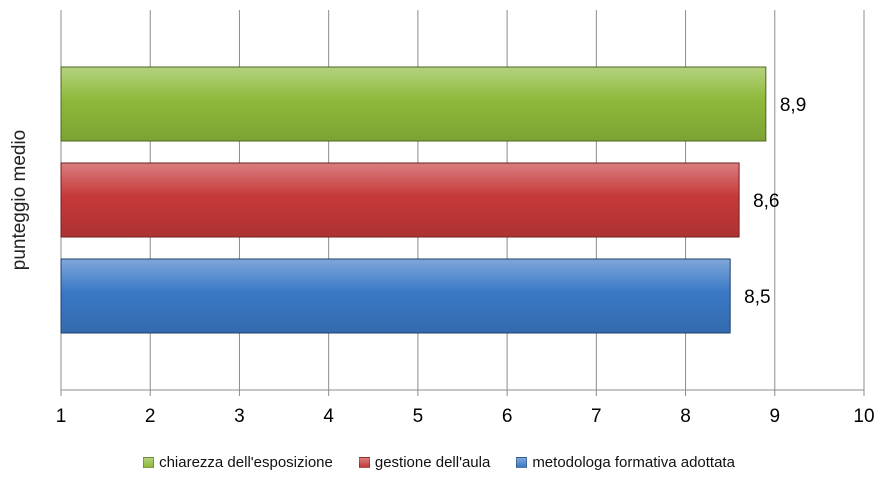  I want to click on legend-item: chiarezza dell'esposizione, so click(238, 462).